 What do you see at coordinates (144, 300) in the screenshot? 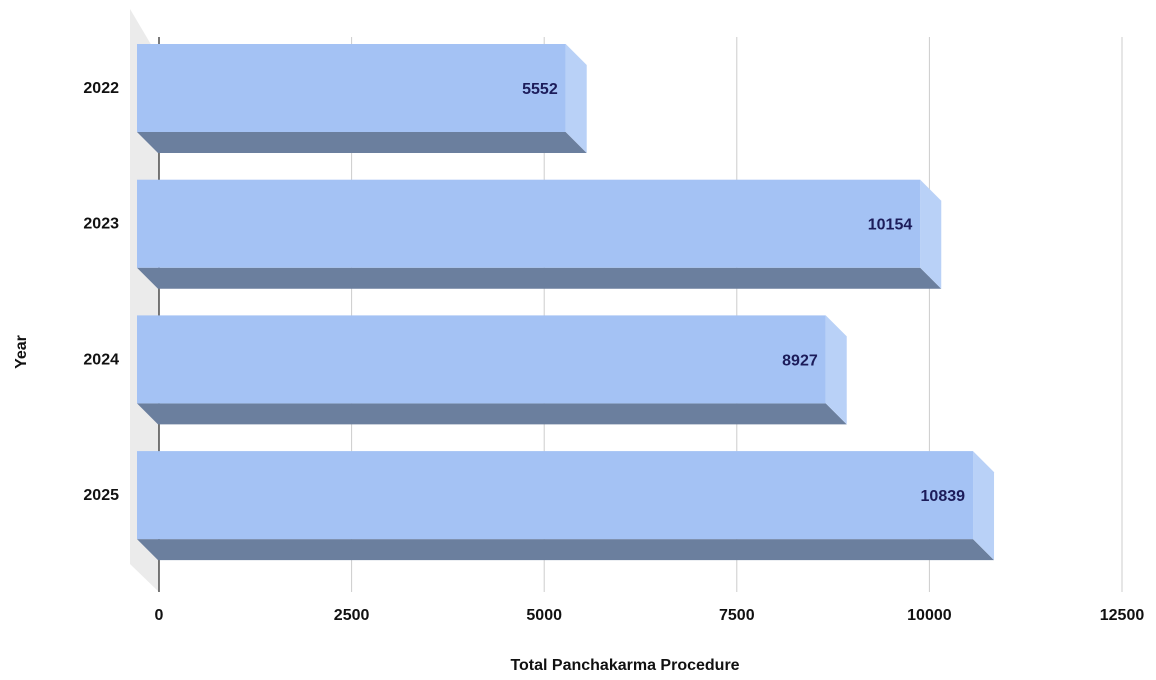
I see `chart-side-wall` at bounding box center [144, 300].